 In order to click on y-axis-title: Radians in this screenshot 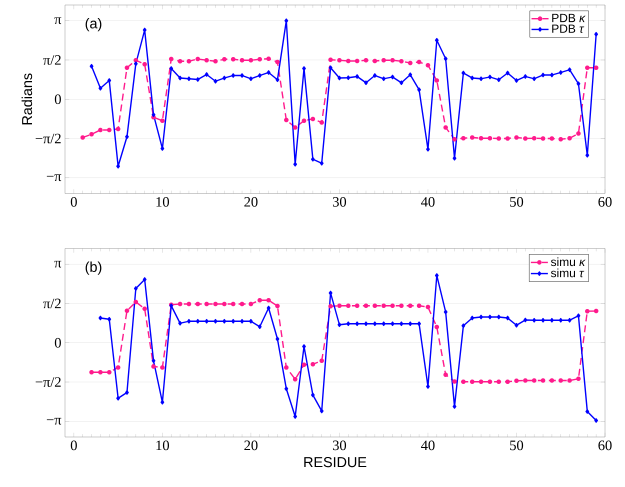, I will do `click(27, 98)`.